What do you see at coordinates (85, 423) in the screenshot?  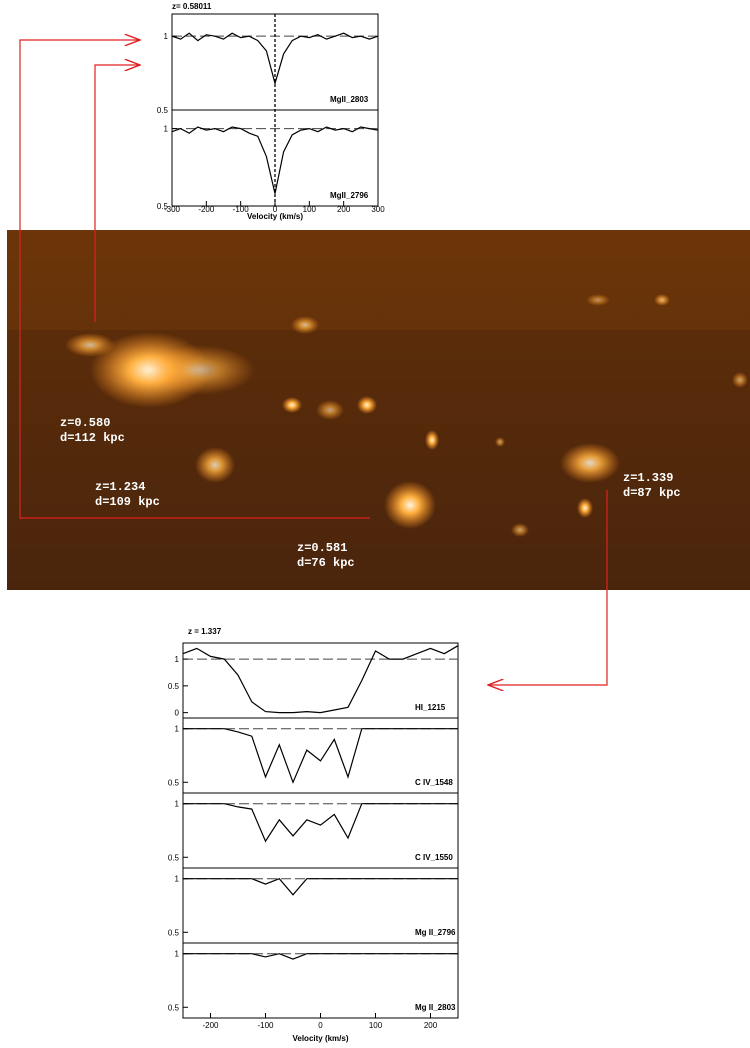 I see `redshift: z=0.580` at bounding box center [85, 423].